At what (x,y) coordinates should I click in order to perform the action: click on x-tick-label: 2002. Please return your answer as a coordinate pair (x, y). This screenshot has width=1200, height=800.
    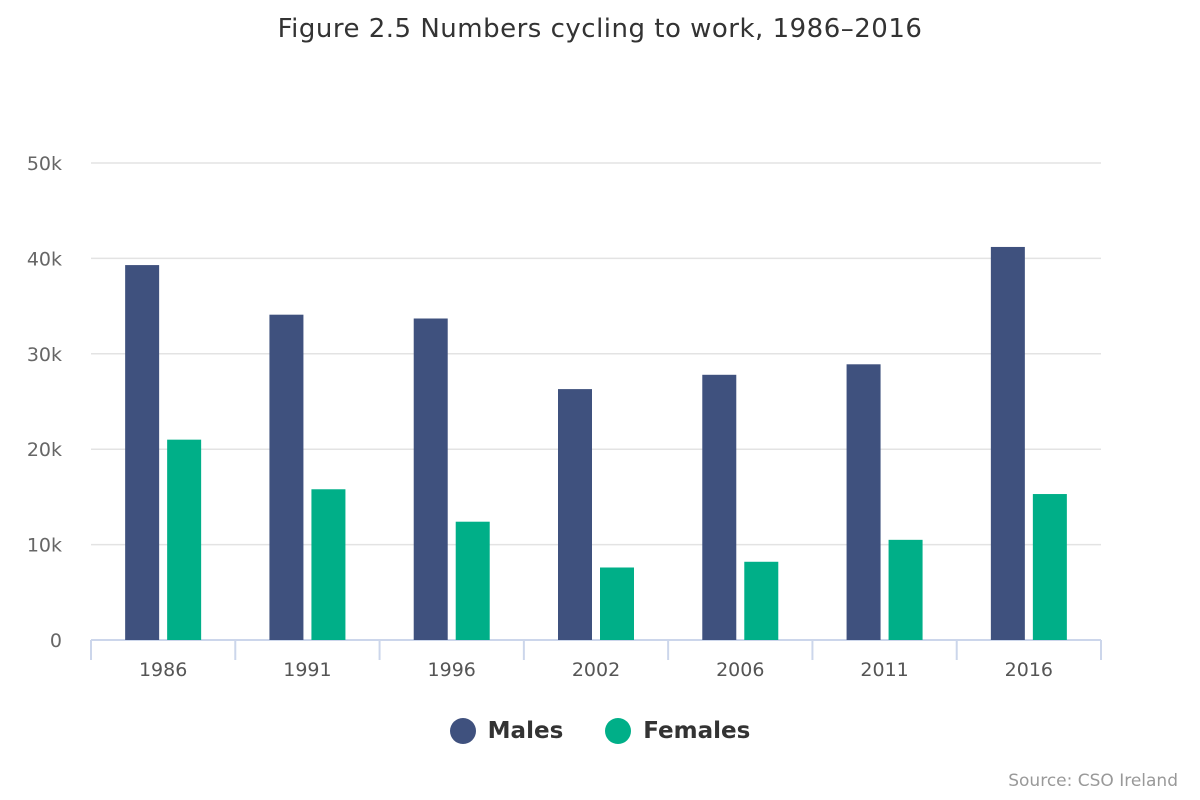
    Looking at the image, I should click on (596, 670).